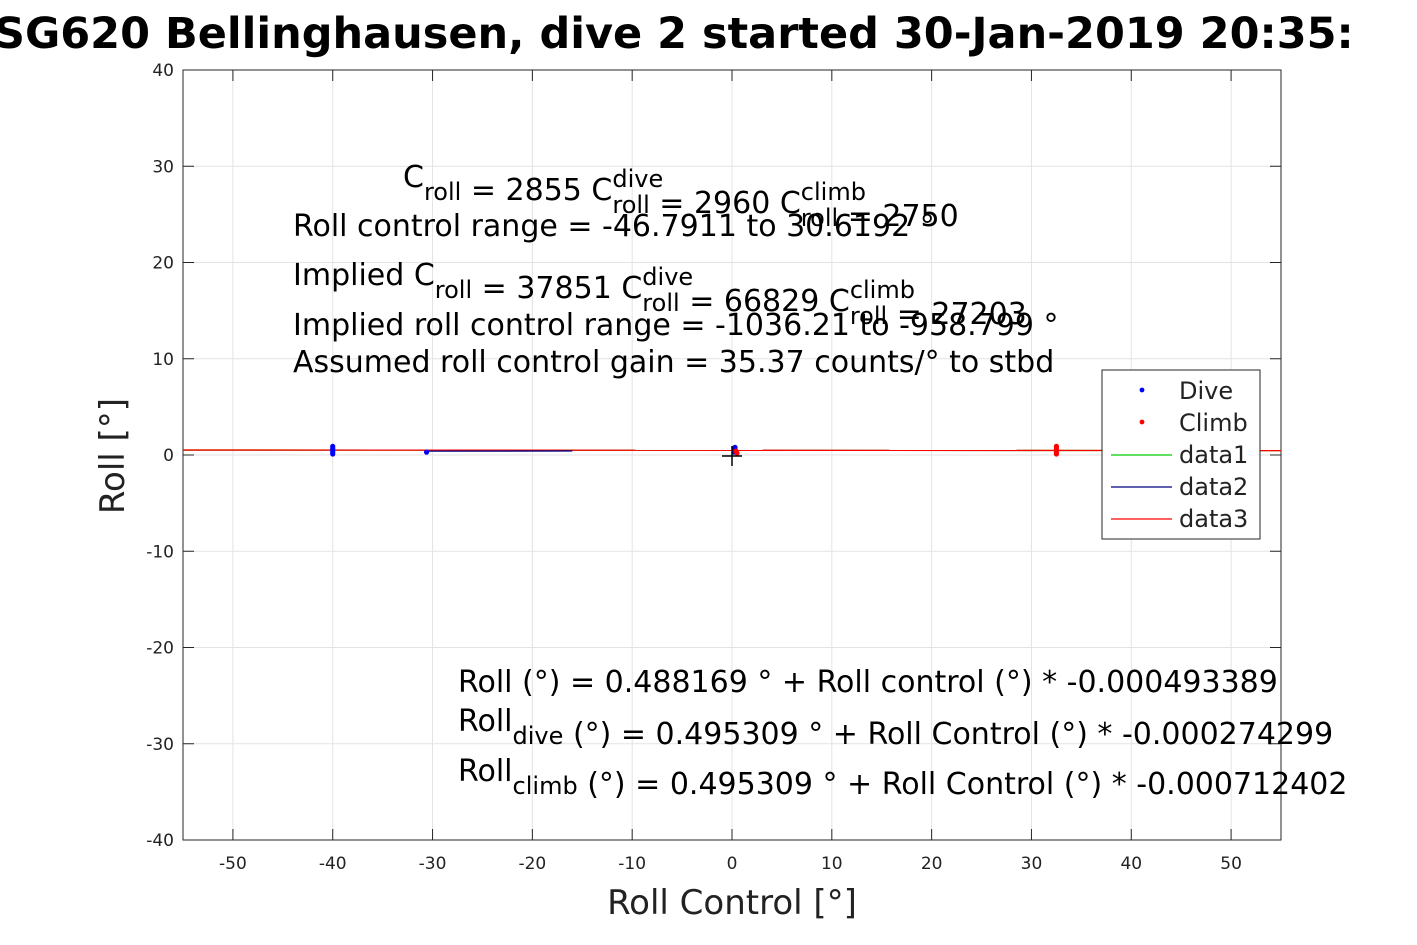 Image resolution: width=1417 pixels, height=945 pixels. What do you see at coordinates (1142, 390) in the screenshot?
I see `legend-dive-swatch` at bounding box center [1142, 390].